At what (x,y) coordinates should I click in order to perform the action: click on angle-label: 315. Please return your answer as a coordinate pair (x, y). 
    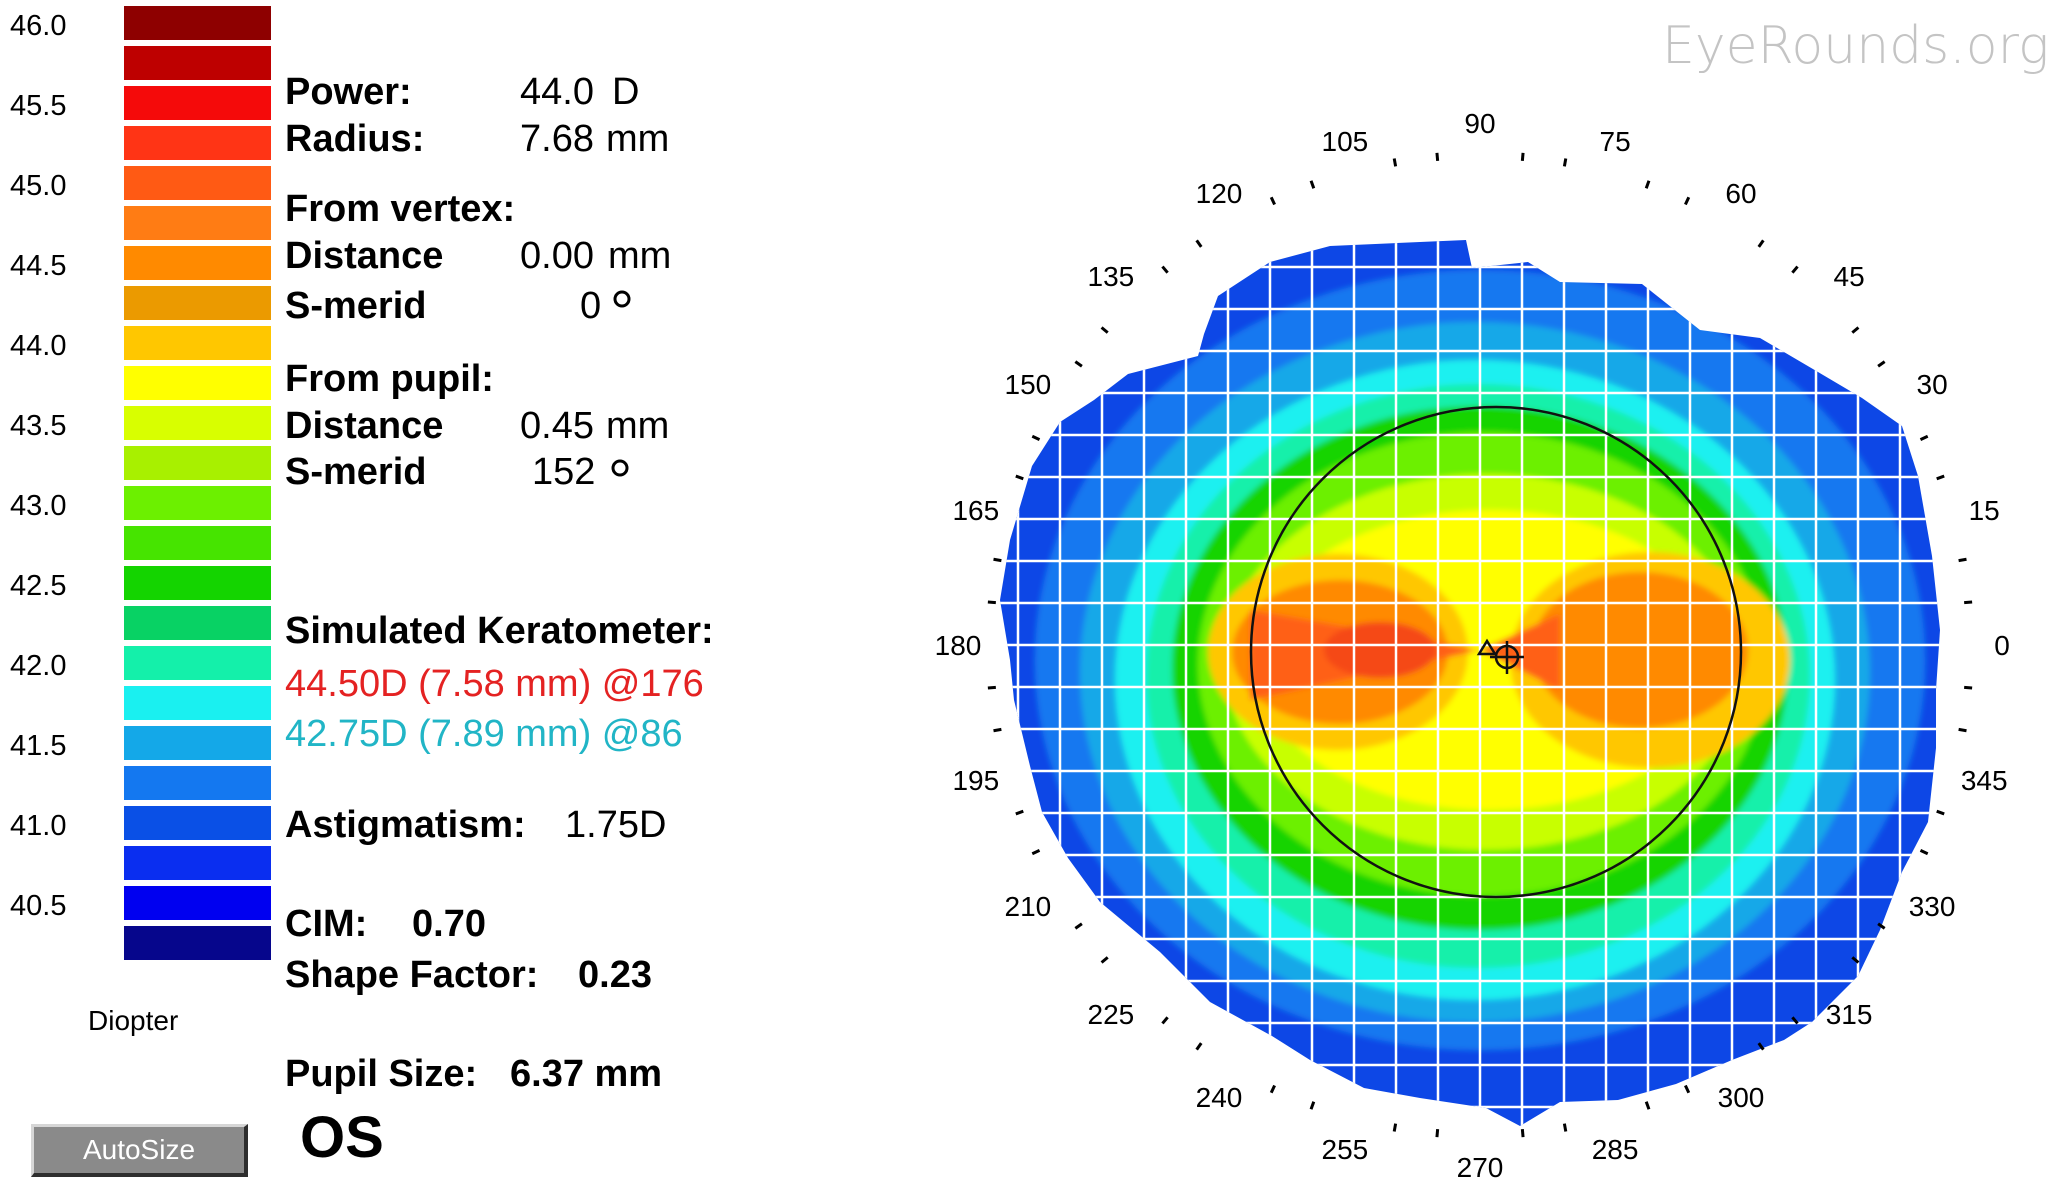
    Looking at the image, I should click on (1849, 1014).